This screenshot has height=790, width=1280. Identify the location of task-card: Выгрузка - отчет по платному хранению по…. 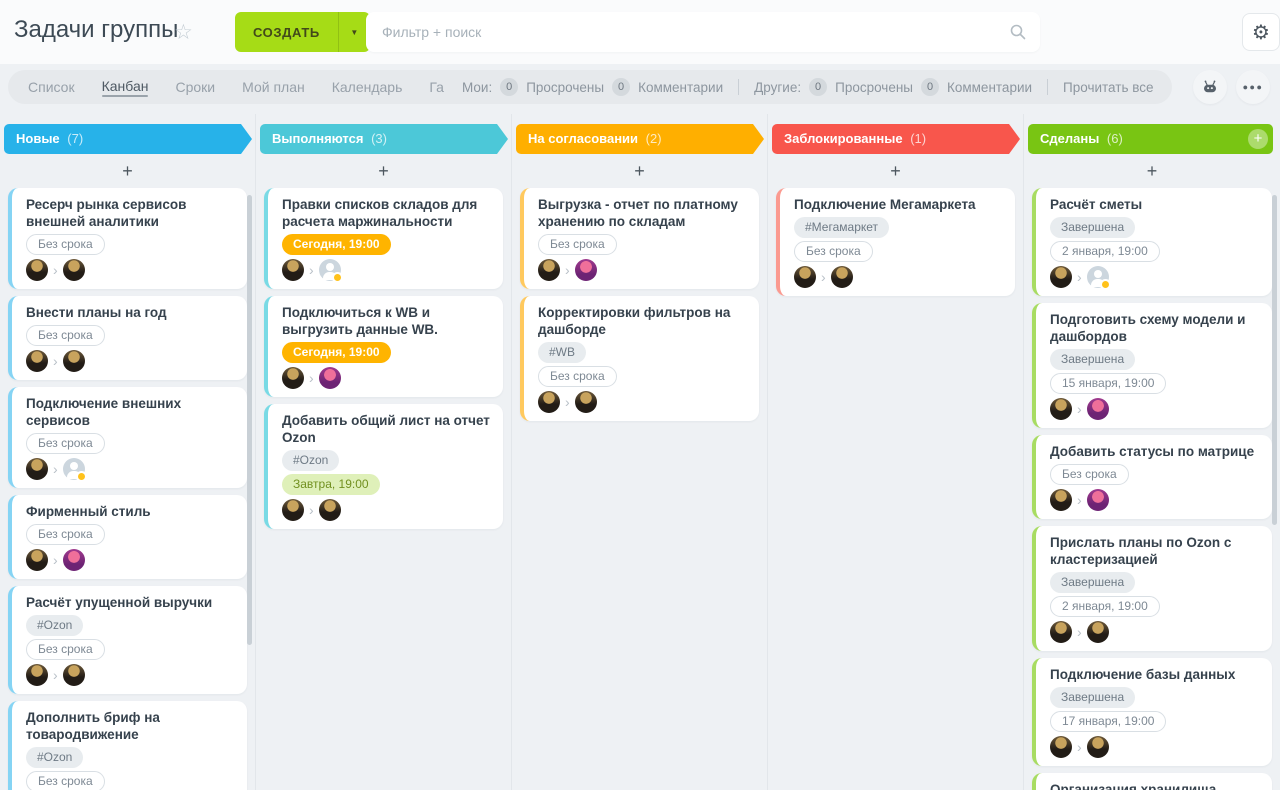
(639, 238).